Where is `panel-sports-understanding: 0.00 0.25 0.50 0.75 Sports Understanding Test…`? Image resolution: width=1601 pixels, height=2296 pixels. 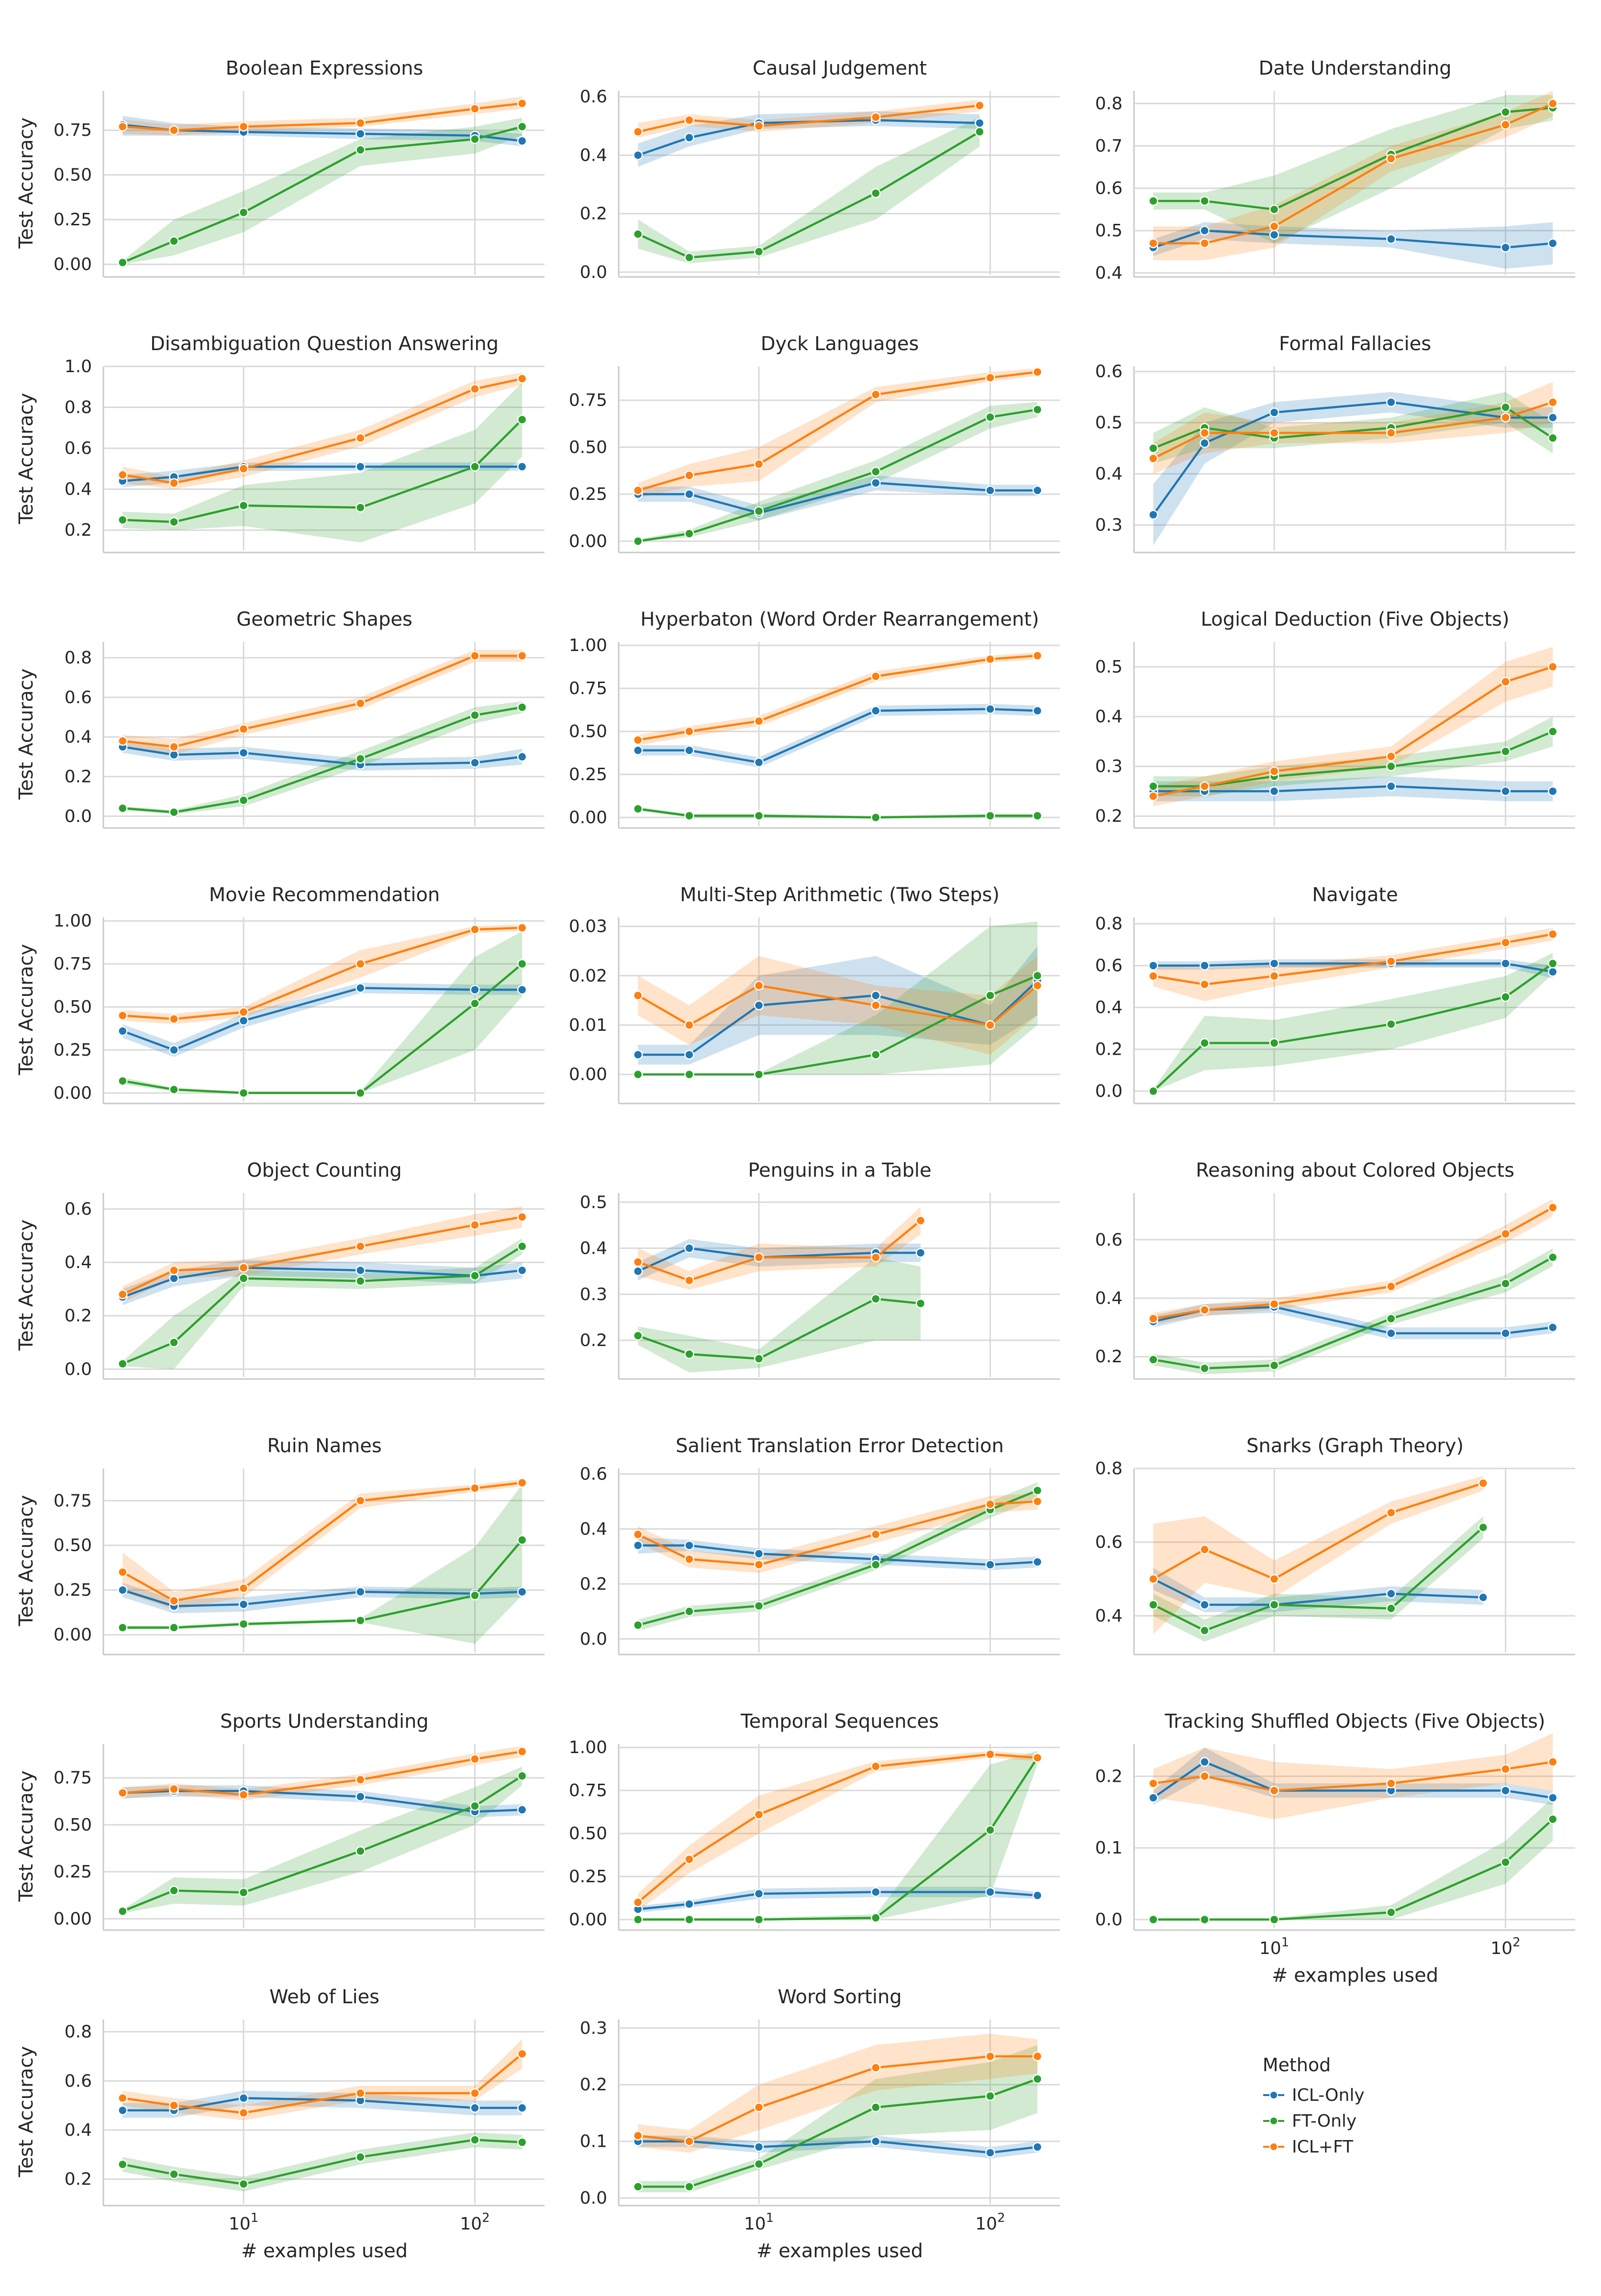 panel-sports-understanding: 0.00 0.25 0.50 0.75 Sports Understanding Test… is located at coordinates (280, 1821).